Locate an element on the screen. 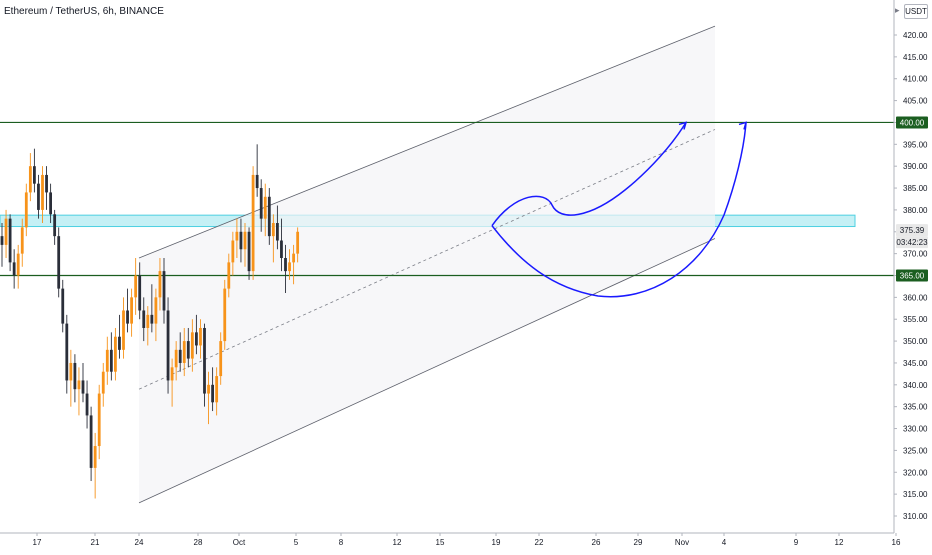 This screenshot has width=932, height=555. x-tick-label: 4 is located at coordinates (724, 542).